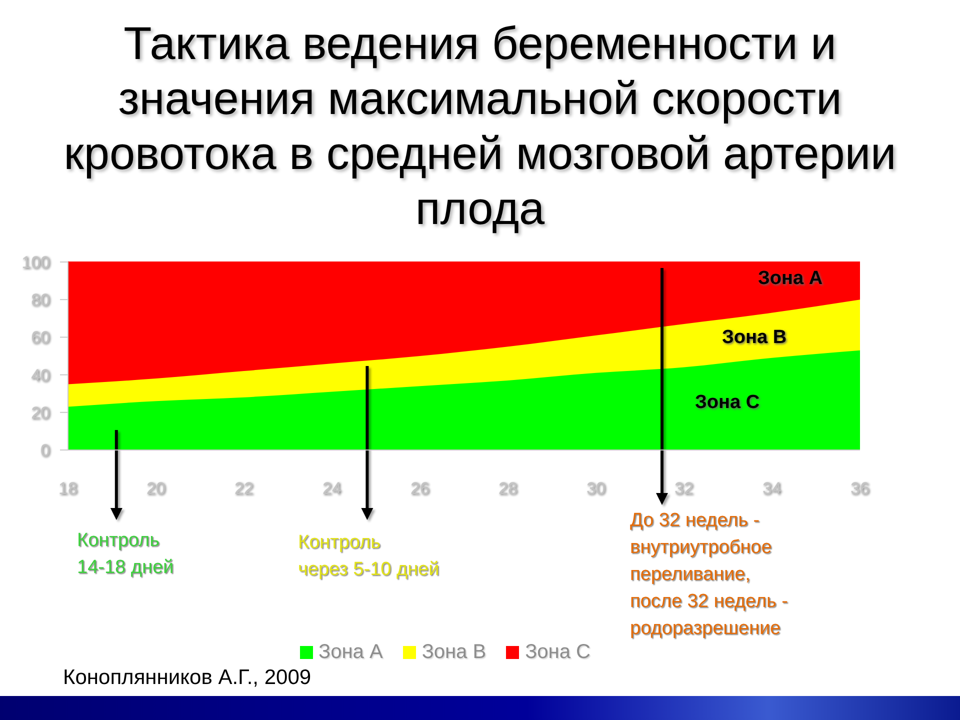 The height and width of the screenshot is (720, 960). Describe the element at coordinates (68, 488) in the screenshot. I see `x-tick-label: 18` at that location.